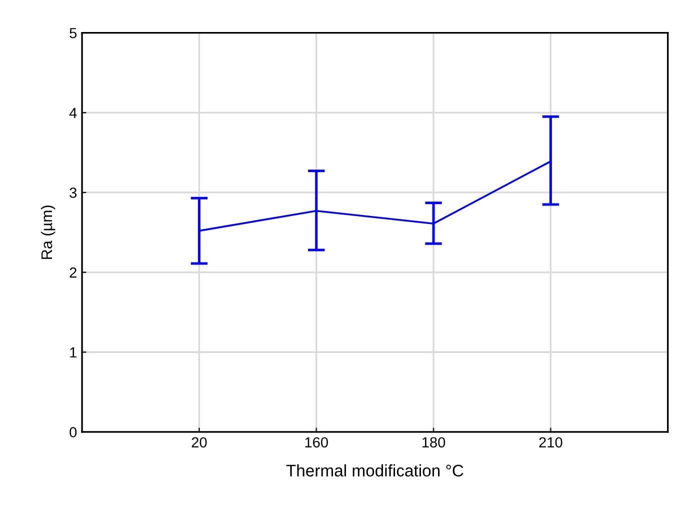  I want to click on y-axis-title: Ra (µm), so click(48, 232).